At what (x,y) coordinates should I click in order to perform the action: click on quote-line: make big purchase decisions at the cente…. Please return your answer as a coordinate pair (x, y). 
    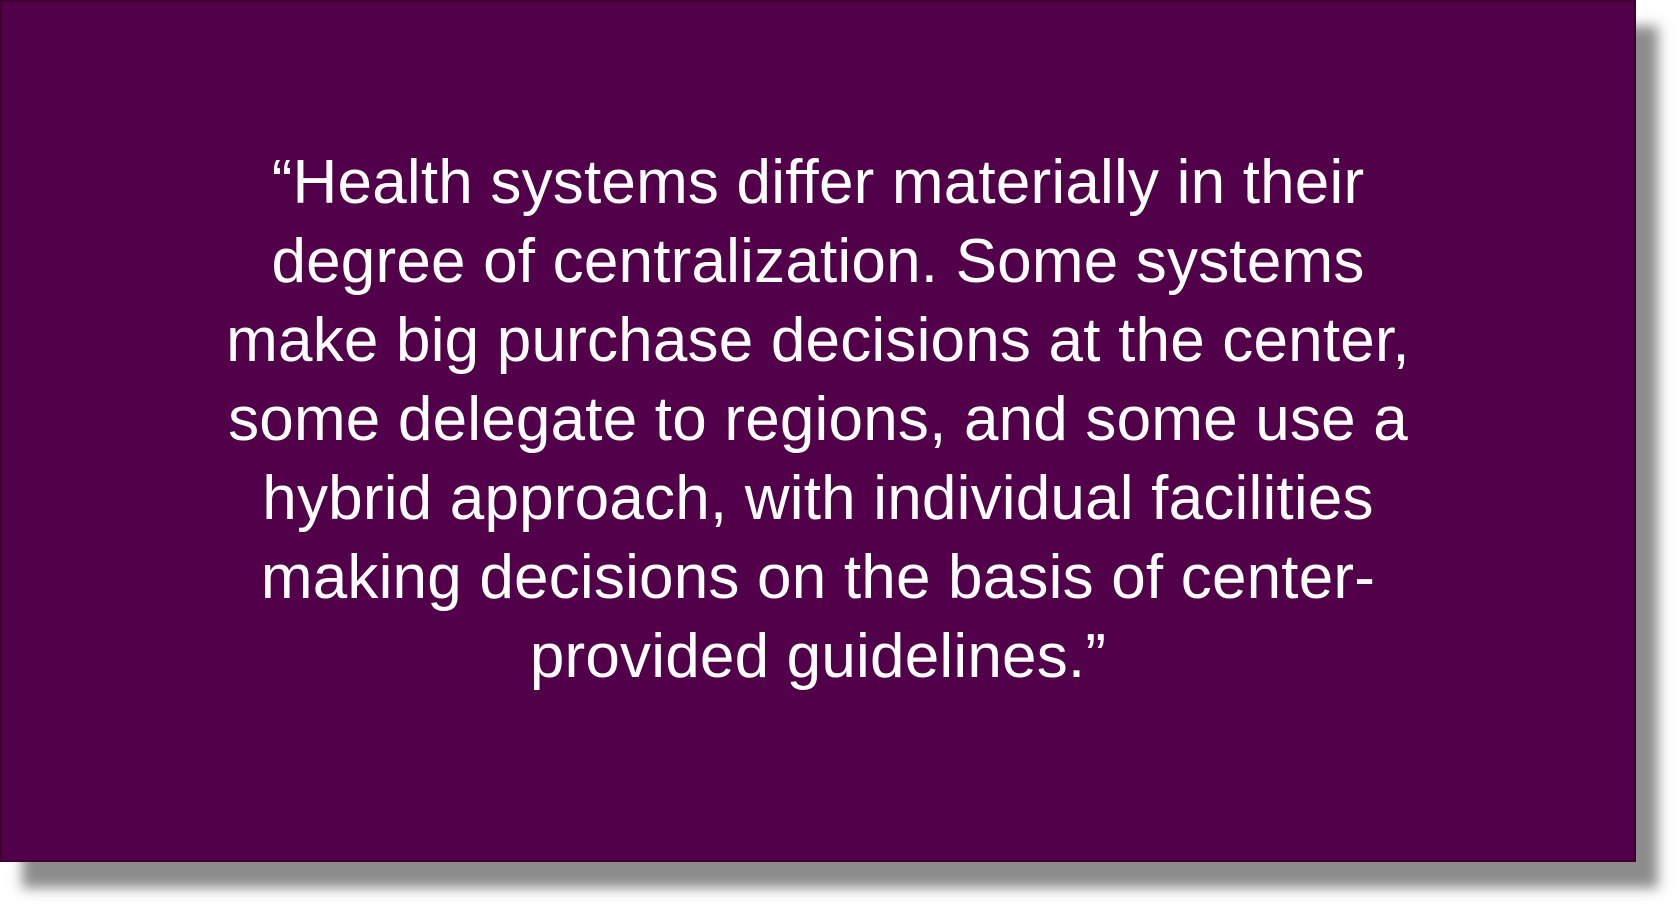
    Looking at the image, I should click on (818, 340).